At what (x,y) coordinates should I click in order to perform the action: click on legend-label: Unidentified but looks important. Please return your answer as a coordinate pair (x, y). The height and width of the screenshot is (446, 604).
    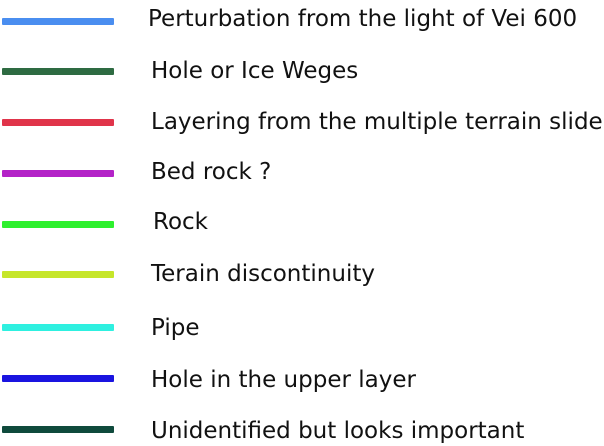
    Looking at the image, I should click on (338, 431).